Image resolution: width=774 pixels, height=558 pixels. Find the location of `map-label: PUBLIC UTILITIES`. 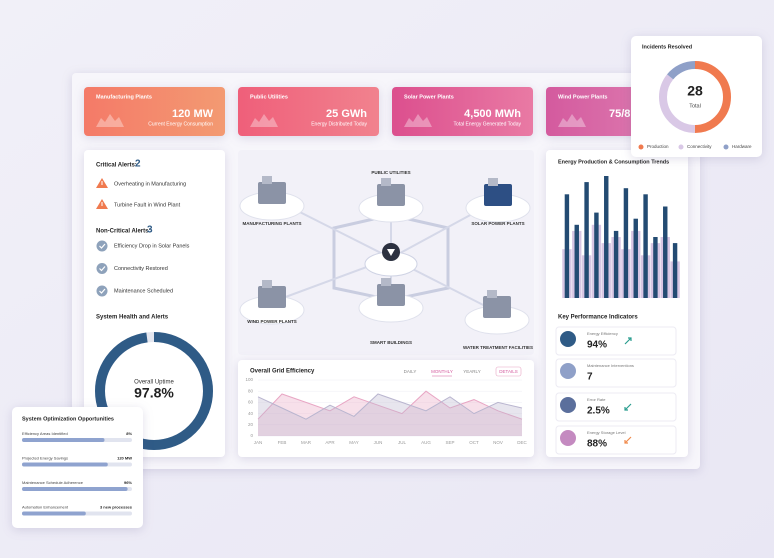

map-label: PUBLIC UTILITIES is located at coordinates (390, 172).